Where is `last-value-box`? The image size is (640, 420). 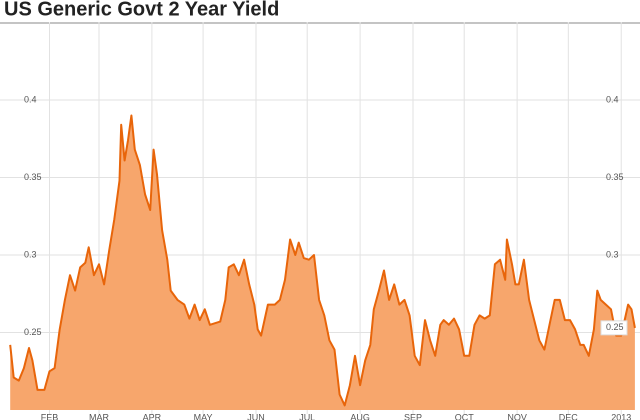 last-value-box is located at coordinates (614, 328).